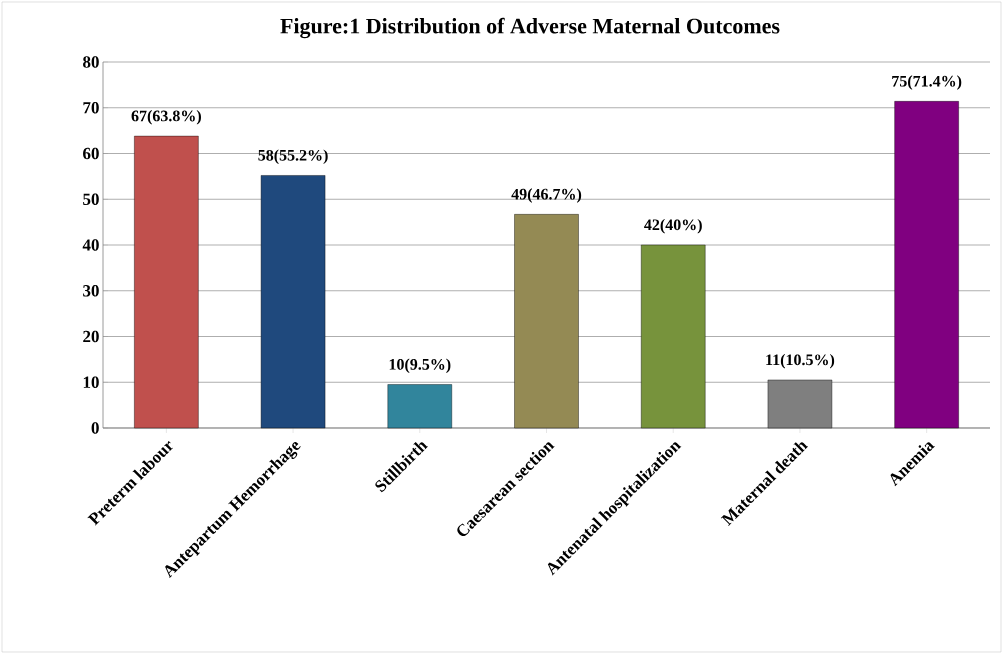 The width and height of the screenshot is (1003, 654). Describe the element at coordinates (90, 245) in the screenshot. I see `y-tick-label: 40` at that location.